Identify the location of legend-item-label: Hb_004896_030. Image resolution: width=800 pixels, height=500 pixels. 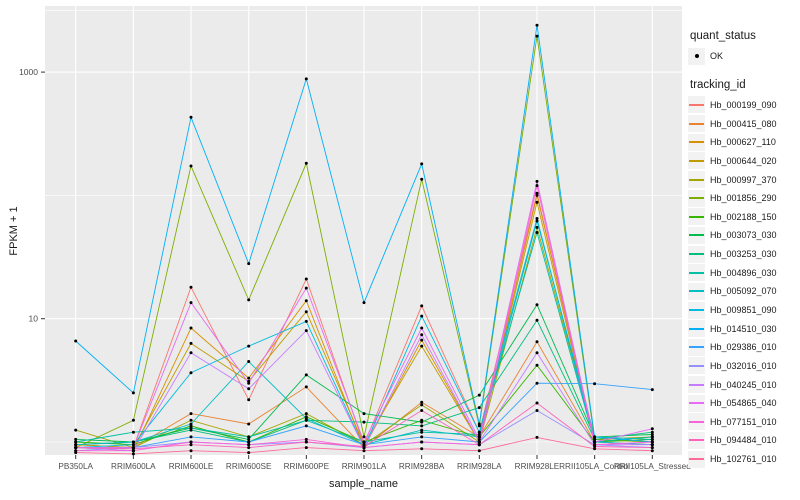
(743, 272).